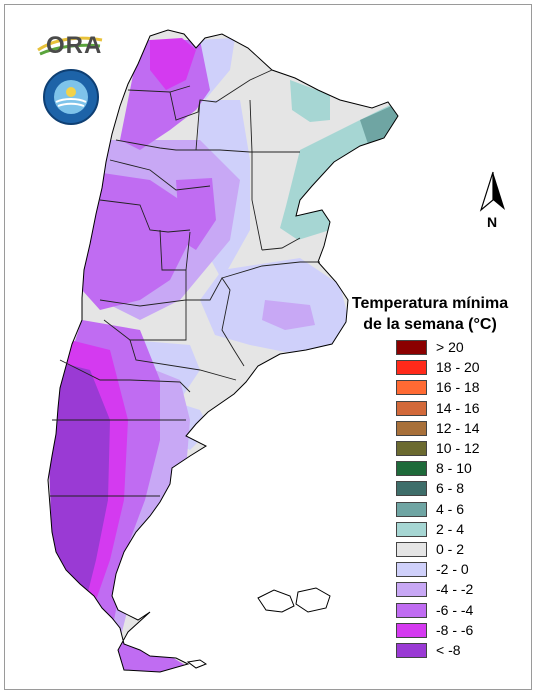 This screenshot has width=538, height=696. I want to click on legend-label: 16 - 18, so click(458, 387).